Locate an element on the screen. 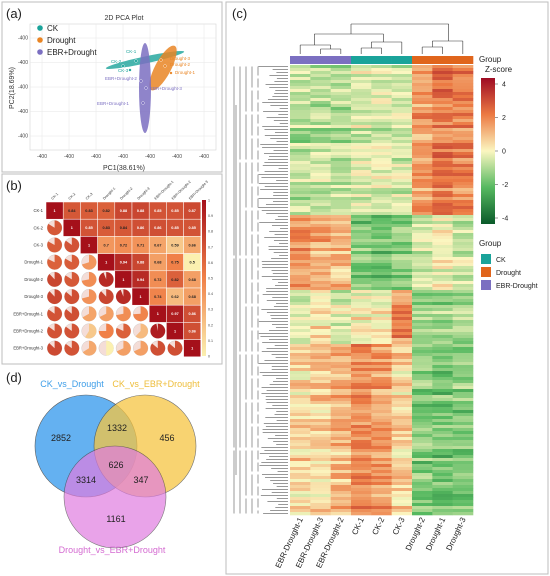  correlation-pie-slice is located at coordinates (55, 228).